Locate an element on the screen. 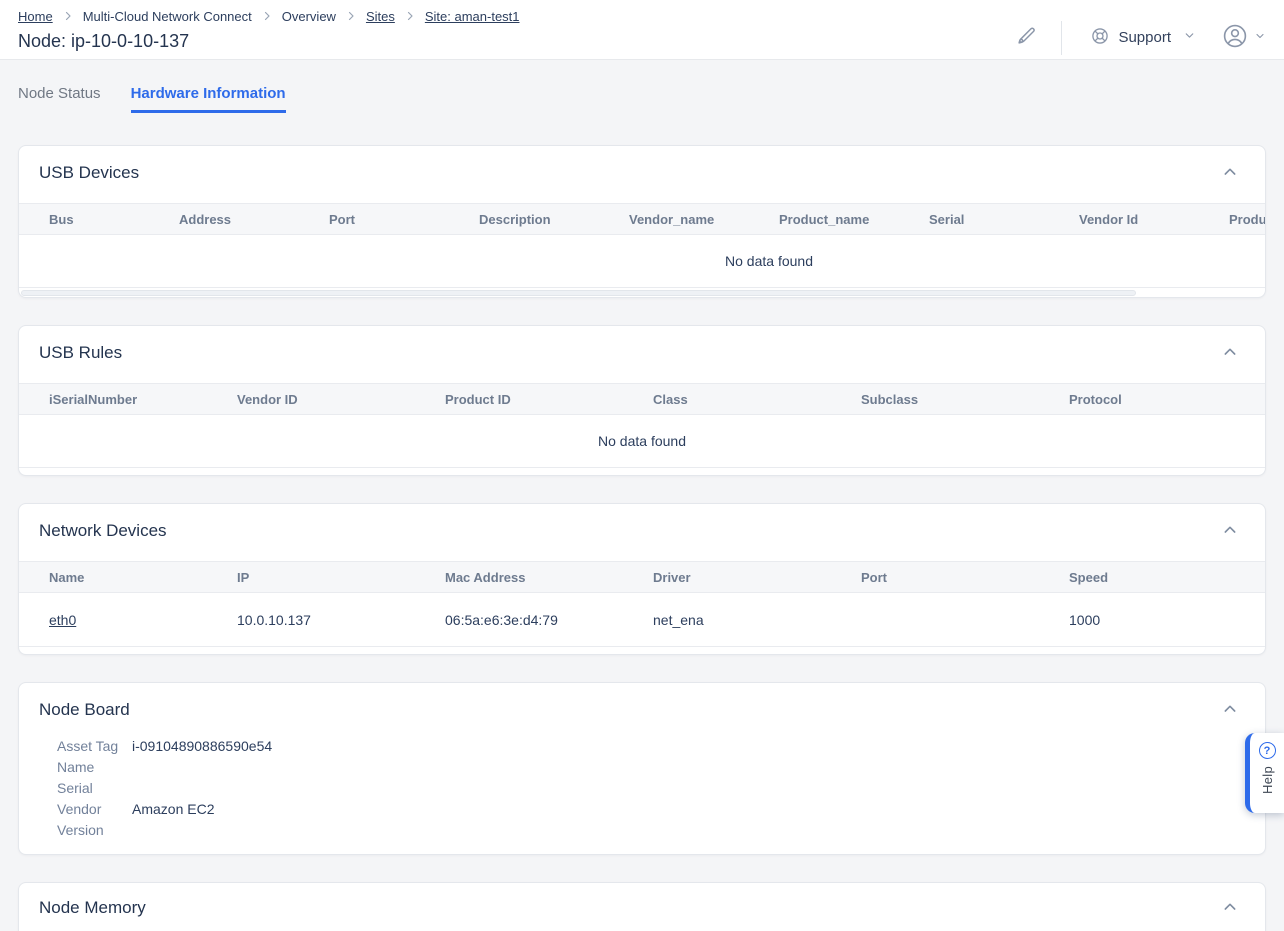 This screenshot has width=1284, height=931. cell-mac-address: 06:5a:e6:3e:d4:79 is located at coordinates (501, 619).